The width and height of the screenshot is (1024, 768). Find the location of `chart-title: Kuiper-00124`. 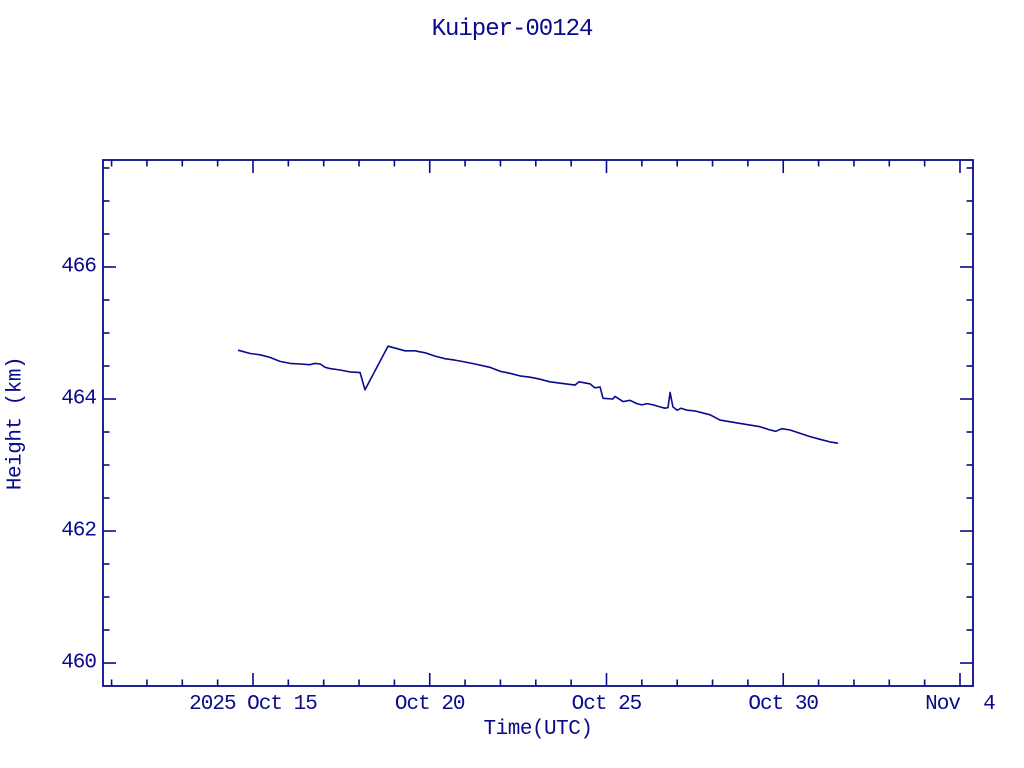

chart-title: Kuiper-00124 is located at coordinates (512, 29).